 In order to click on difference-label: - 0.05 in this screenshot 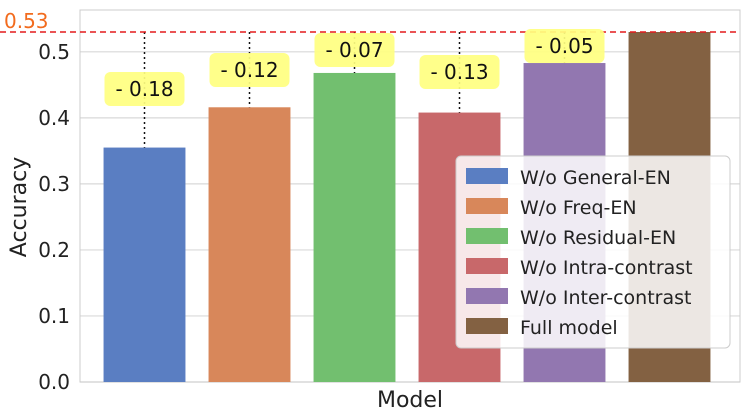, I will do `click(564, 46)`.